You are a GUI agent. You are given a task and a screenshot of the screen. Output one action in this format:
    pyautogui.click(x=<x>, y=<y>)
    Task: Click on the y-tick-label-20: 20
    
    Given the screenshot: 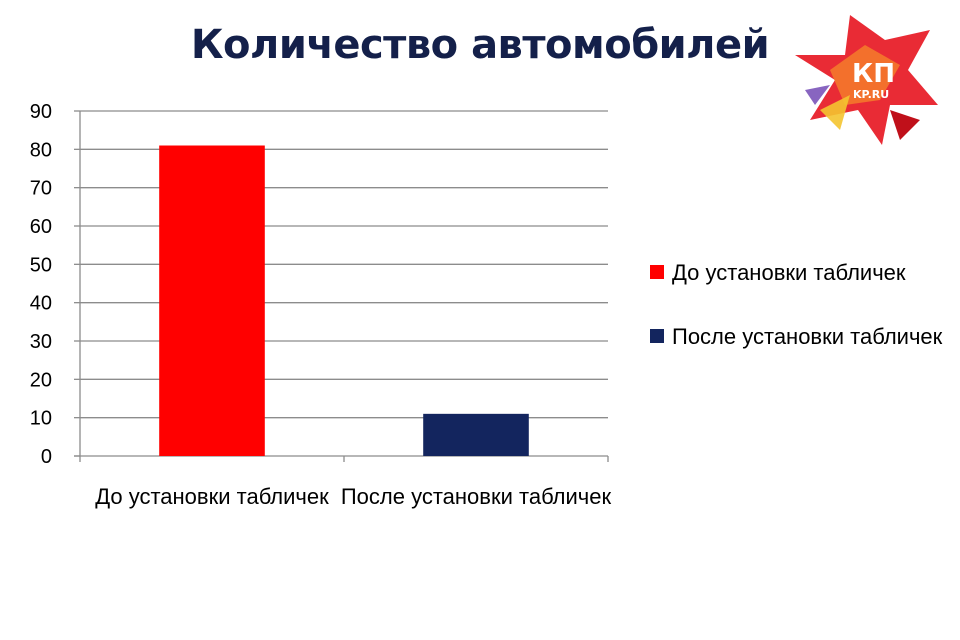 What is the action you would take?
    pyautogui.click(x=41, y=380)
    